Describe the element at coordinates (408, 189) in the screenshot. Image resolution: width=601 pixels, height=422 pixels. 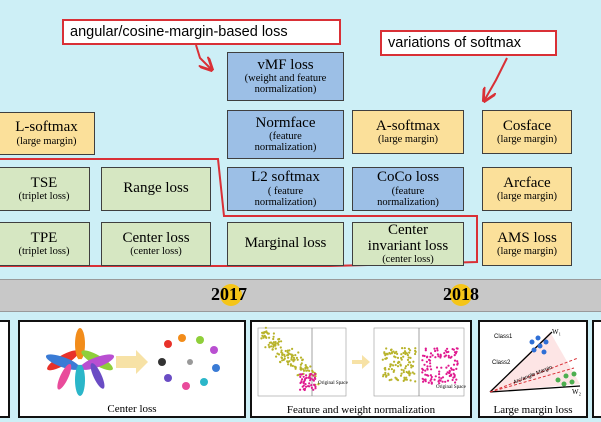
I see `coco-loss-box: CoCo loss (feature normalization)` at that location.